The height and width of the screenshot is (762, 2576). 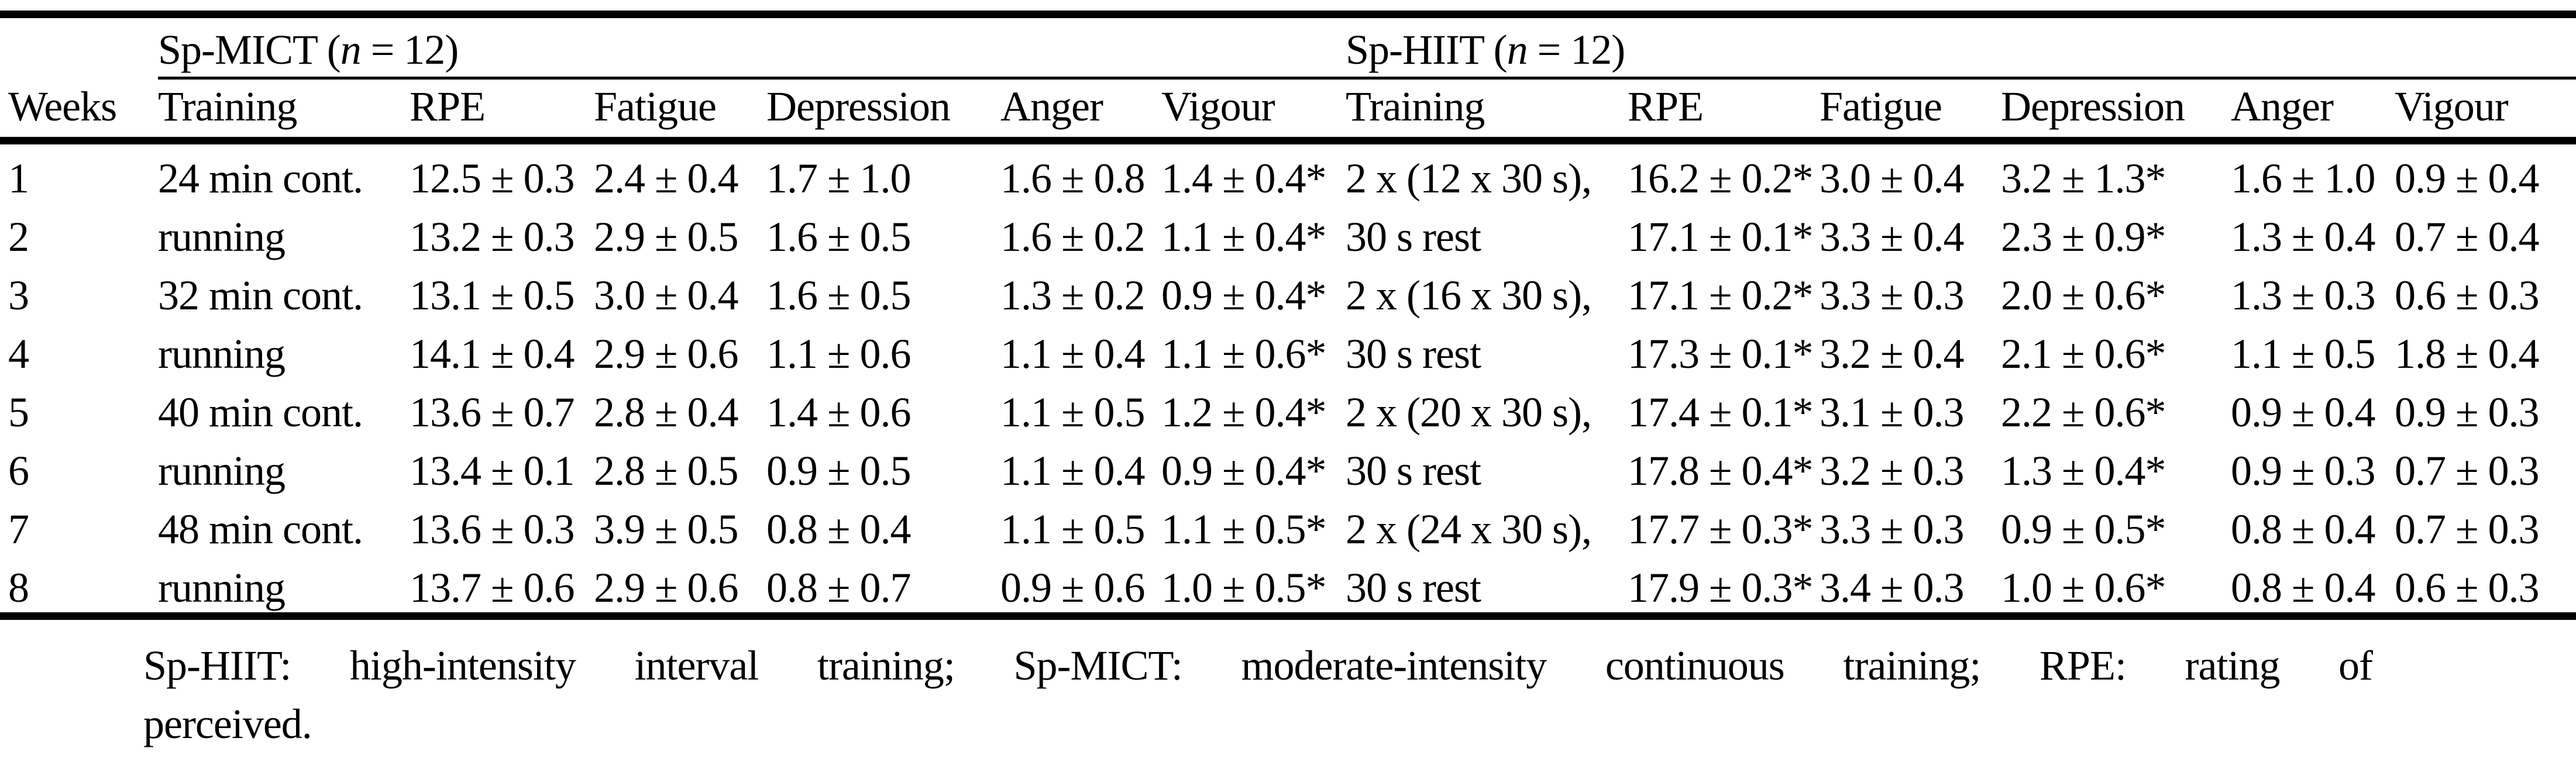 I want to click on cell-anger-mict: 1.1 ± 0.5, so click(x=1073, y=412).